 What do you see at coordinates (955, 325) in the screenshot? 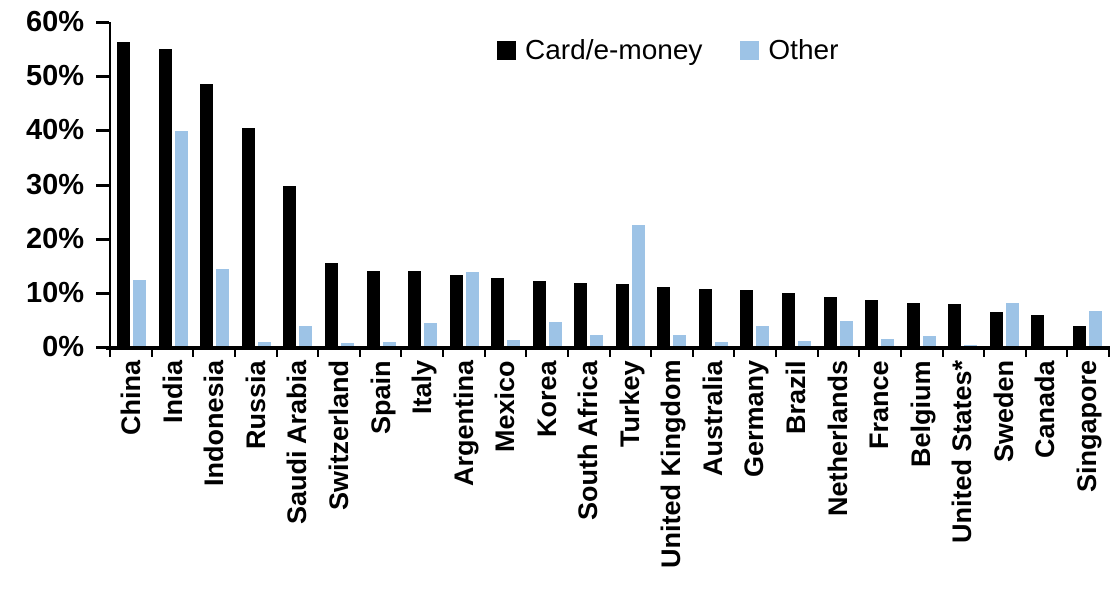
I see `bar-card-e-money-united-states` at bounding box center [955, 325].